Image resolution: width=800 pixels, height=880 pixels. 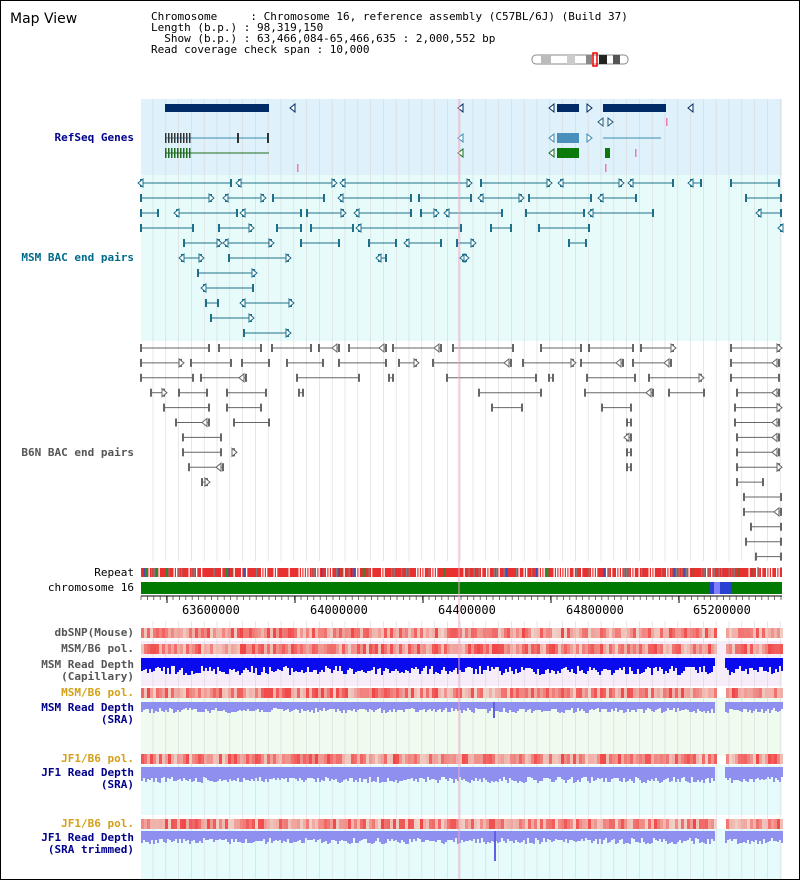 What do you see at coordinates (97, 692) in the screenshot?
I see `msm-b6-pol-label-2: MSM/B6 pol.` at bounding box center [97, 692].